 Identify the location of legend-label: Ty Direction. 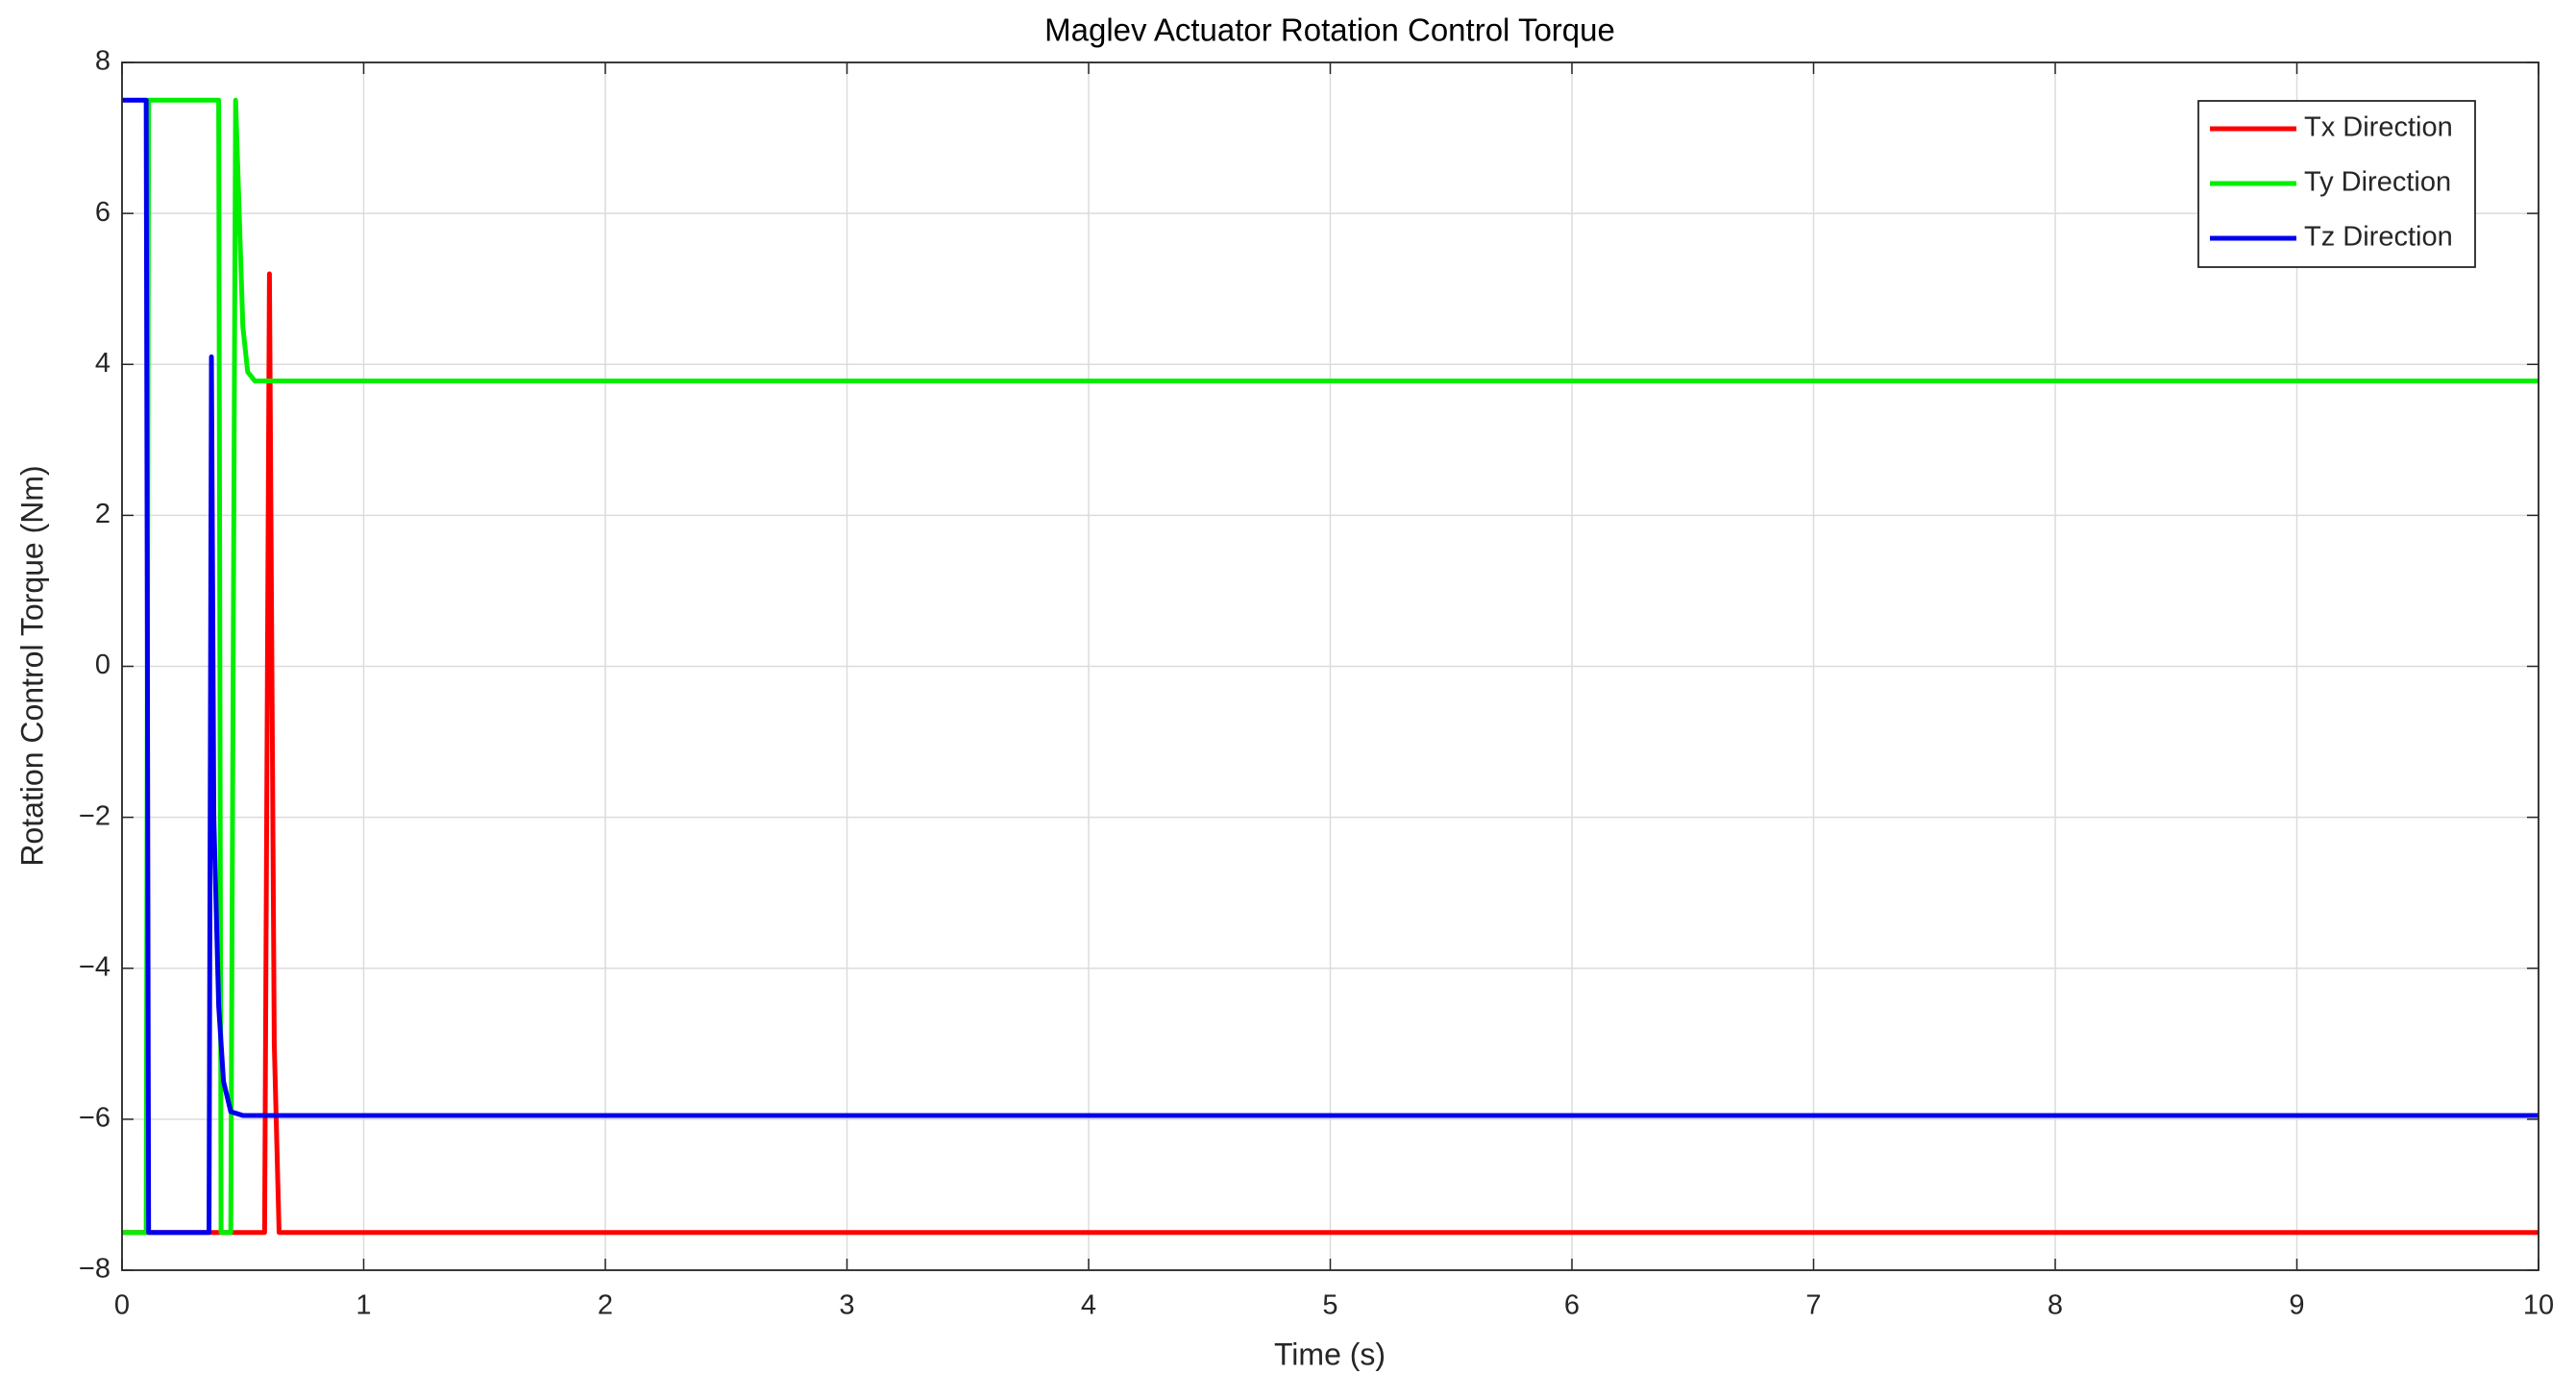
(2377, 183).